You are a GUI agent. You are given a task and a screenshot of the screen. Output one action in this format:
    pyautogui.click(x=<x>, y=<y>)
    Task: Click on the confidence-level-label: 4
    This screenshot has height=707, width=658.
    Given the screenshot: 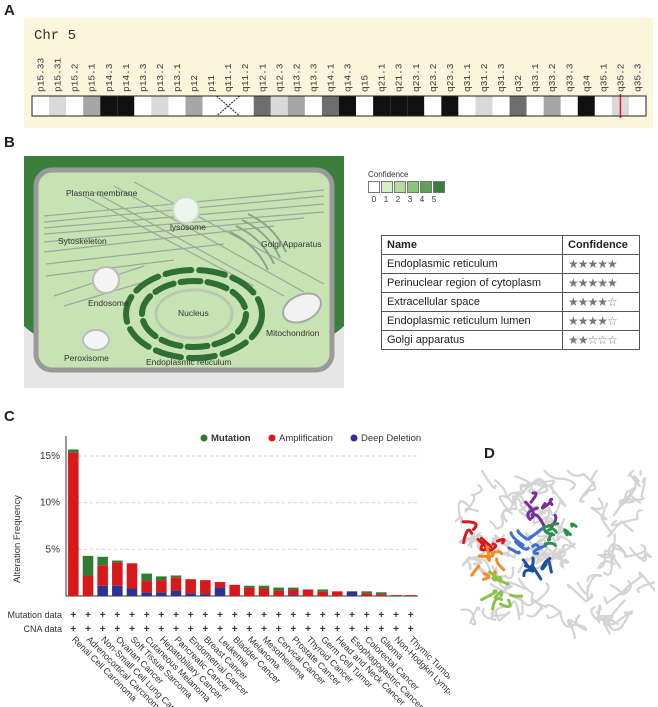 What is the action you would take?
    pyautogui.click(x=422, y=199)
    